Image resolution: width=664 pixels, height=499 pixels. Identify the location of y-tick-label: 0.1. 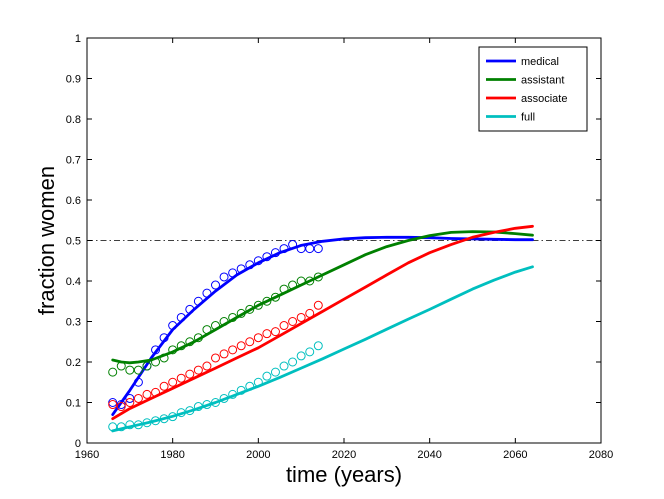
(73, 404).